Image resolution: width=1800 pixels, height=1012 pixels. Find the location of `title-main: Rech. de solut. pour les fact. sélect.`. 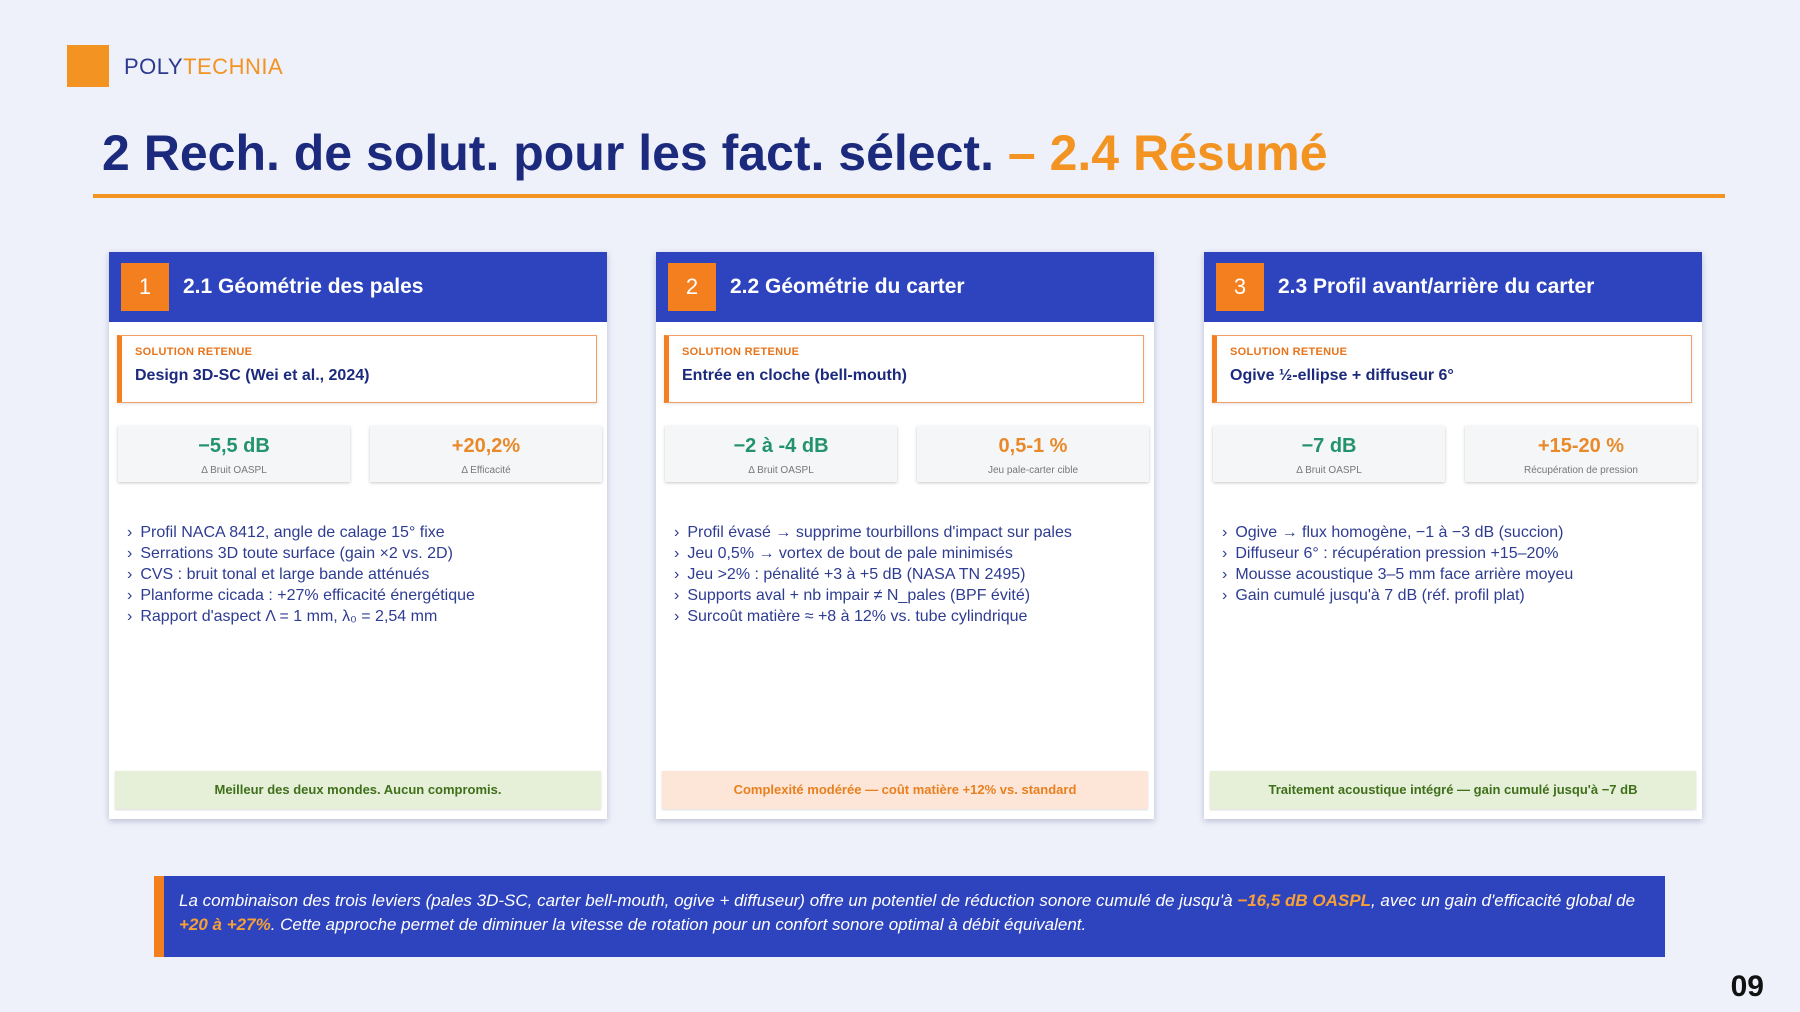

title-main: Rech. de solut. pour les fact. sélect. is located at coordinates (568, 153).